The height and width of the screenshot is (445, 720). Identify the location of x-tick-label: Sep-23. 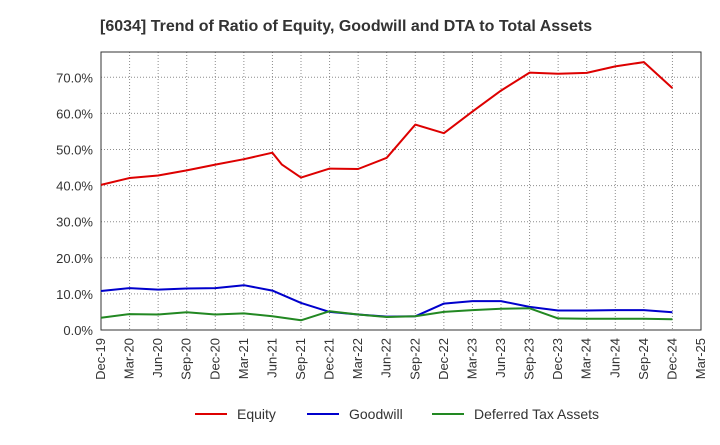
(529, 359).